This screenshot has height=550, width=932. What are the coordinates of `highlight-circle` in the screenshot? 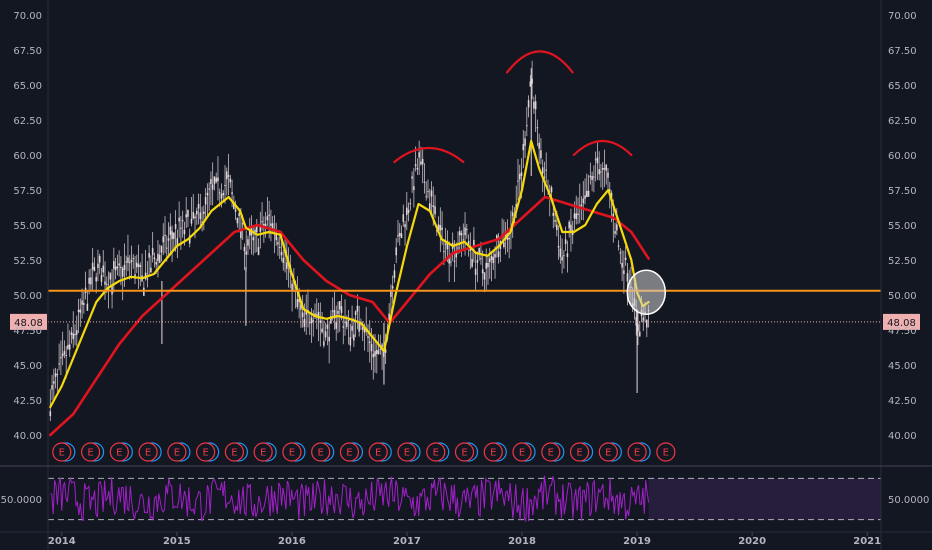 It's located at (646, 292).